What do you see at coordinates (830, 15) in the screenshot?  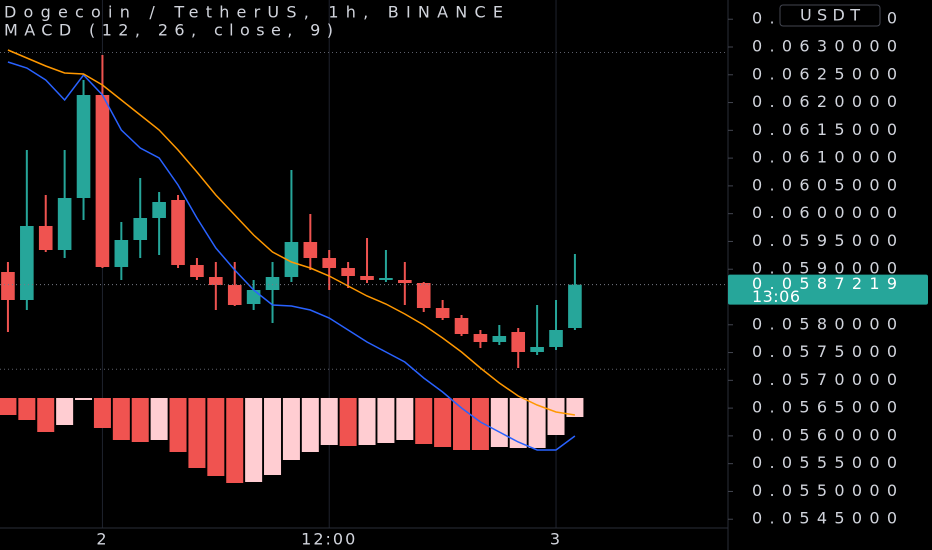 I see `currency-box` at bounding box center [830, 15].